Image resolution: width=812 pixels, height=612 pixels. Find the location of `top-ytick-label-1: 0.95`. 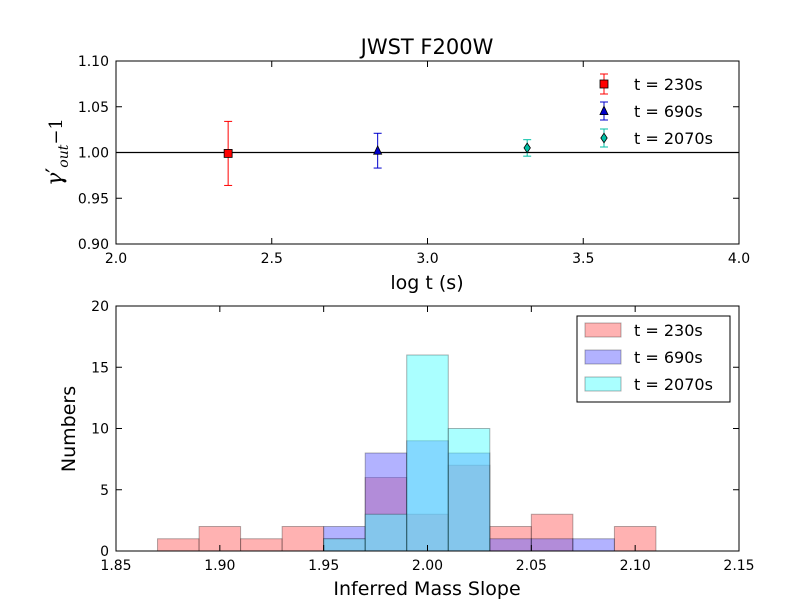

top-ytick-label-1: 0.95 is located at coordinates (93, 199).